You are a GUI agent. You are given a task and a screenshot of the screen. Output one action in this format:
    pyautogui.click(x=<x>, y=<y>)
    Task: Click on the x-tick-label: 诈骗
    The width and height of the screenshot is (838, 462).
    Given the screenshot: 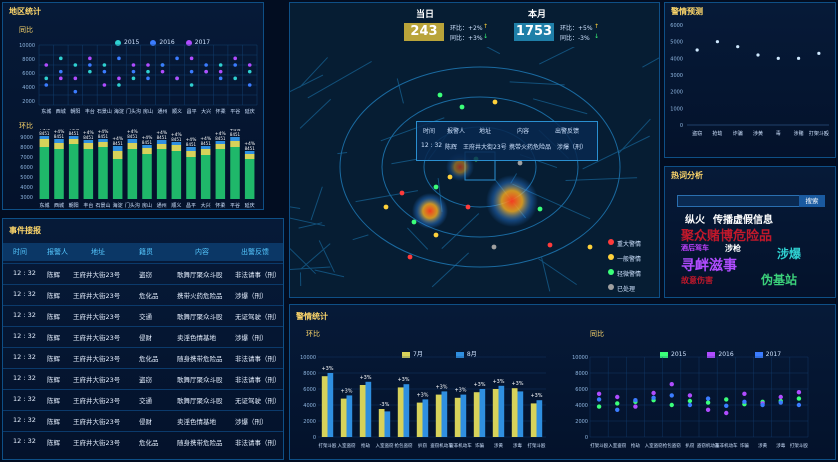 What is the action you would take?
    pyautogui.click(x=479, y=445)
    